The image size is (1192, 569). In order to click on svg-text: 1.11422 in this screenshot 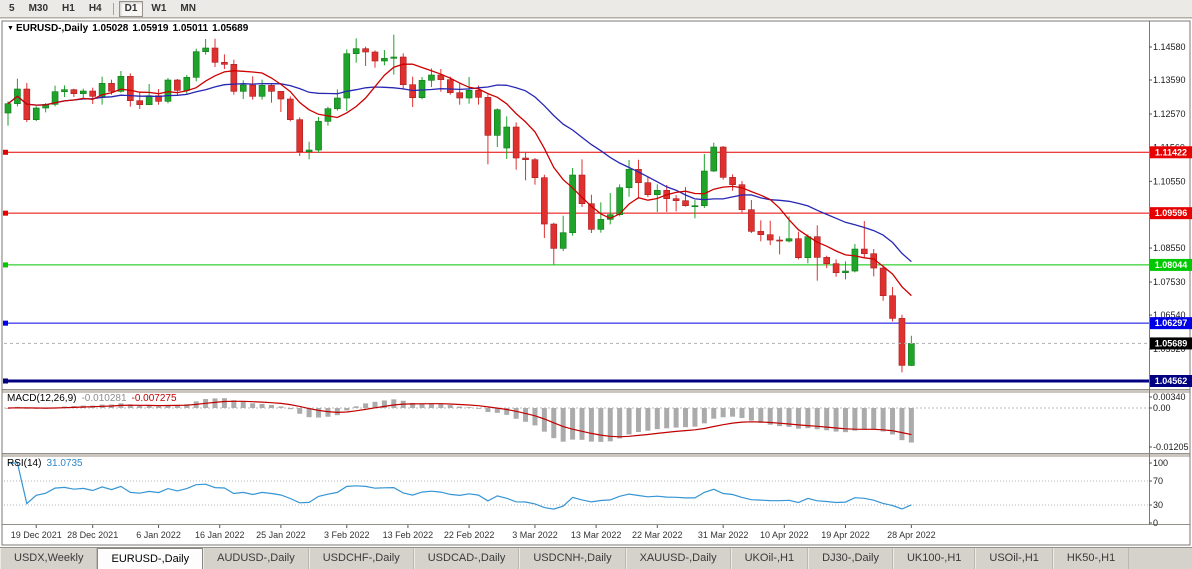, I will do `click(1171, 152)`.